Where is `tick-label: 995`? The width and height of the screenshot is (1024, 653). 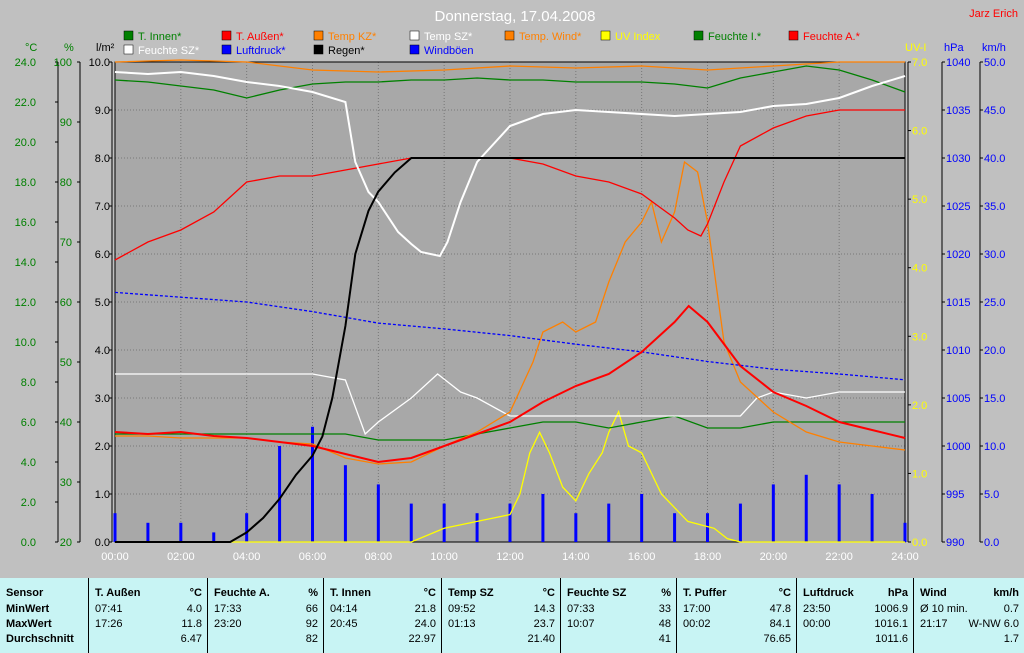 tick-label: 995 is located at coordinates (955, 495).